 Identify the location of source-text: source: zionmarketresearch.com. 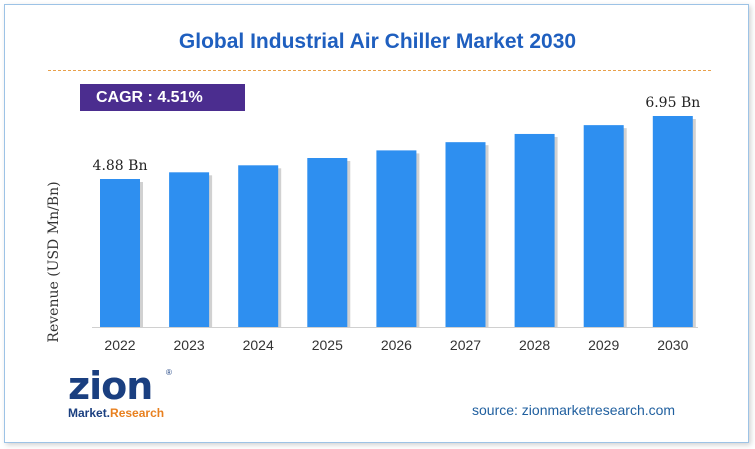
(574, 410).